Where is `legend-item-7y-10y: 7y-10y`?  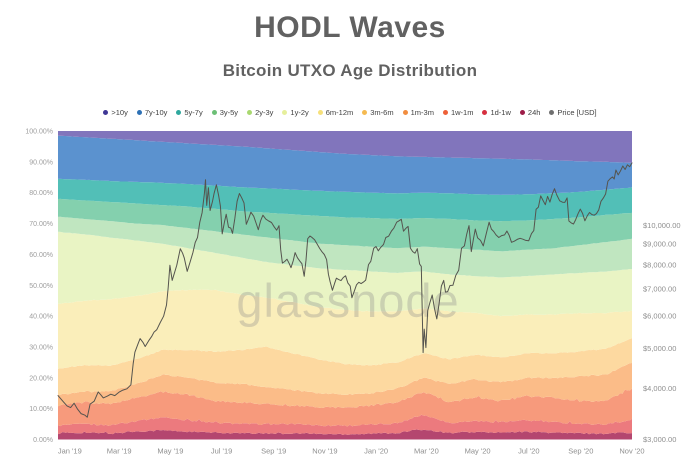
legend-item-7y-10y: 7y-10y is located at coordinates (152, 112).